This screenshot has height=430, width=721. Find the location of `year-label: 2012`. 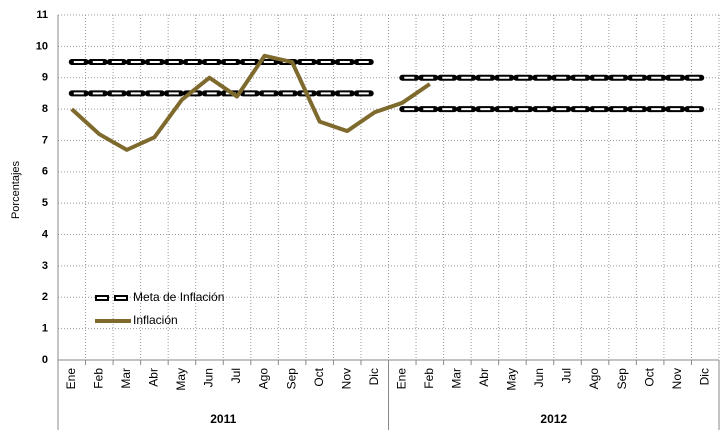

year-label: 2012 is located at coordinates (553, 419).